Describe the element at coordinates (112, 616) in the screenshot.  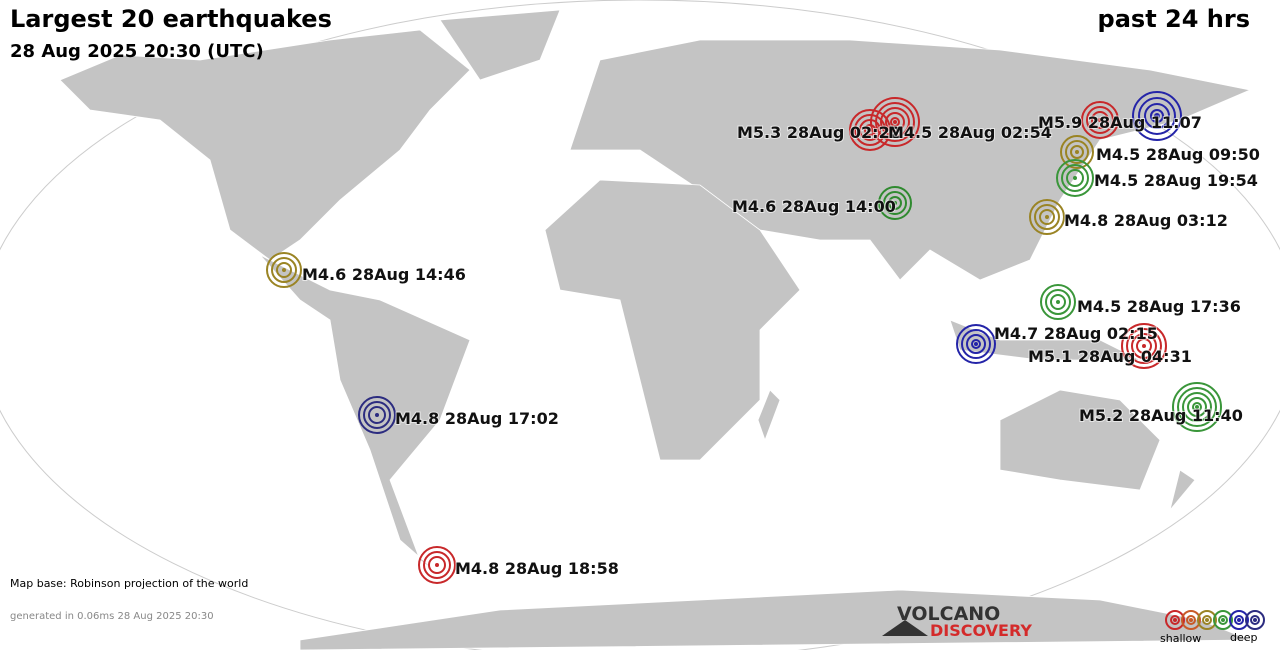
I see `generated: generated in 0.06ms 28 Aug 2025 20:30` at that location.